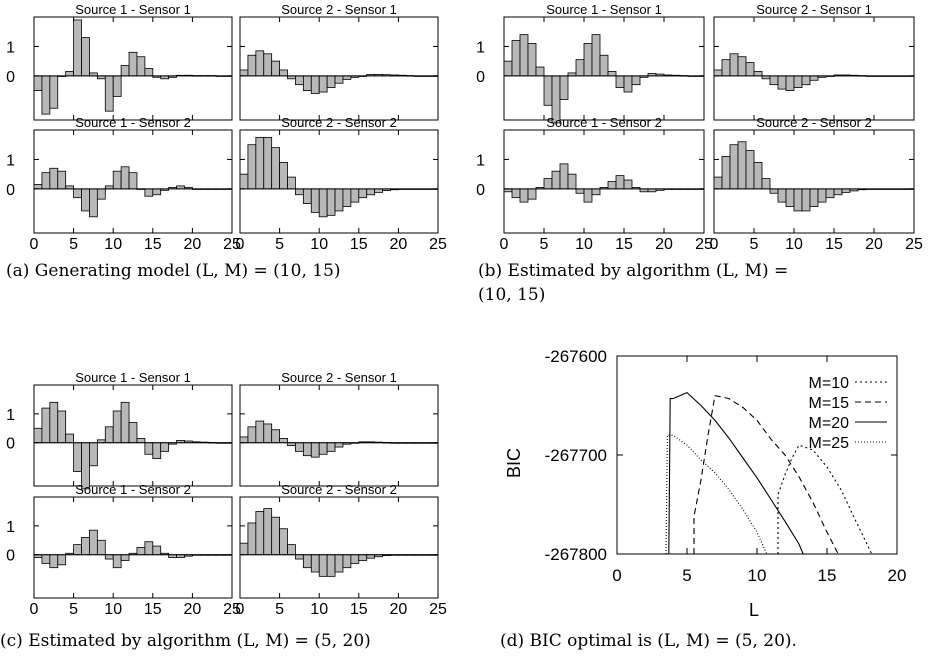  Describe the element at coordinates (341, 550) in the screenshot. I see `subplot-panel: Source 2 - Sensor 2 0 5 10 15 20 25` at that location.